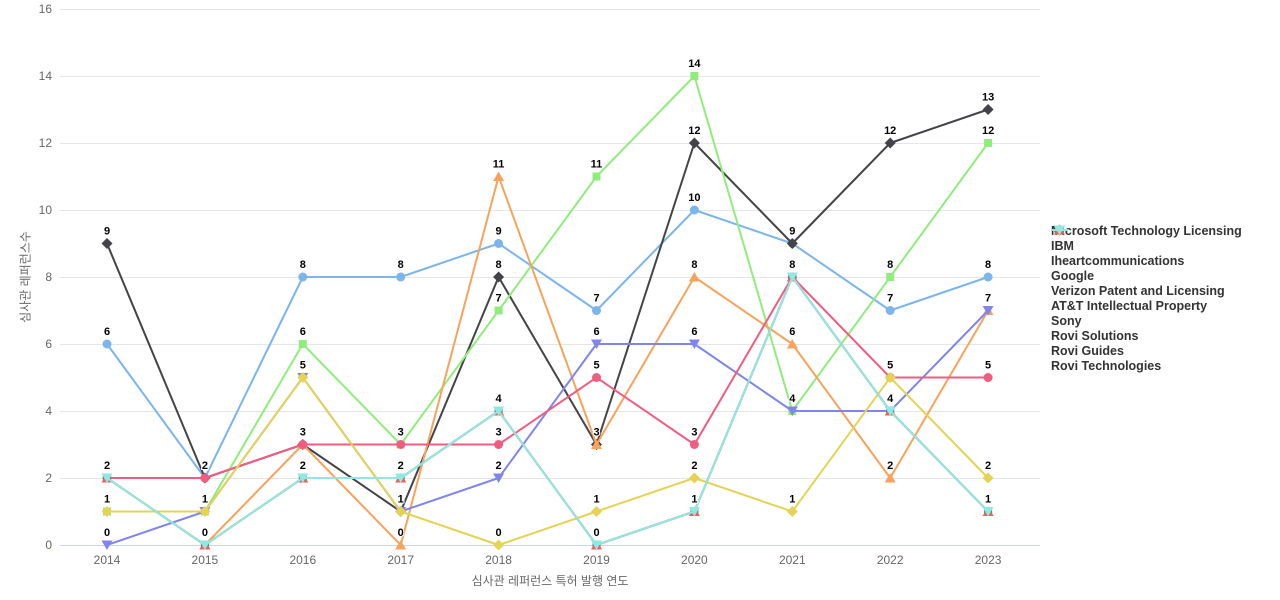 Image resolution: width=1280 pixels, height=600 pixels. Describe the element at coordinates (45, 143) in the screenshot. I see `y-tick-label: 12` at that location.